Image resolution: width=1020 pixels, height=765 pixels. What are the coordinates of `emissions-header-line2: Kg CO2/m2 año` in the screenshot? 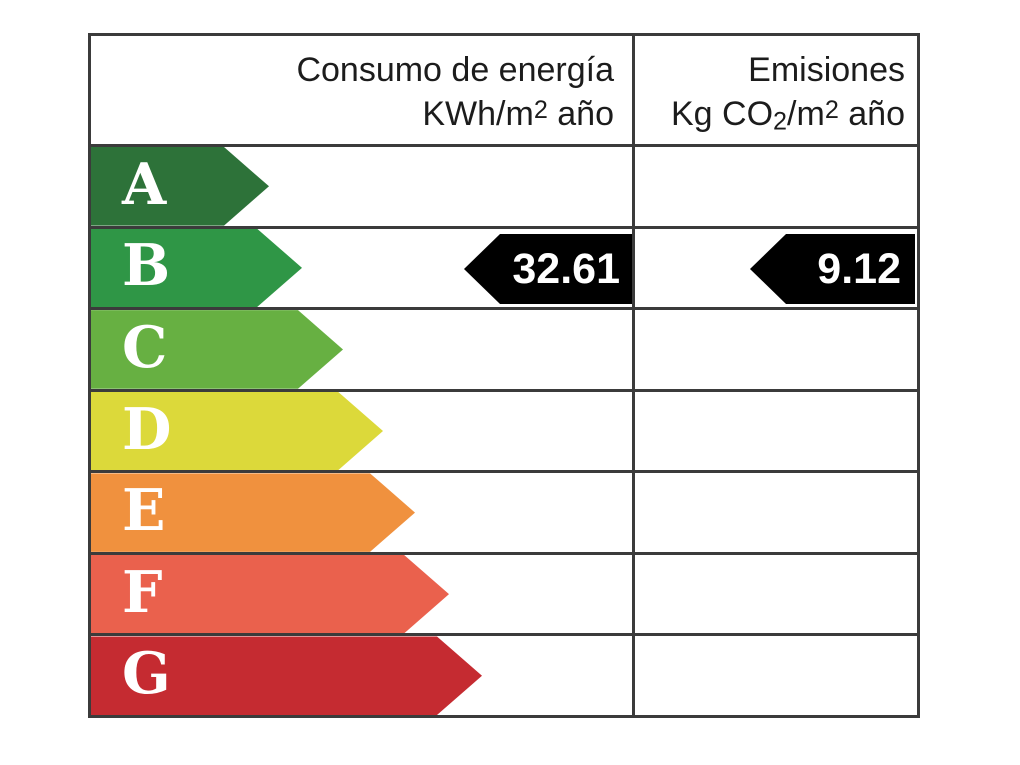 It's located at (787, 115).